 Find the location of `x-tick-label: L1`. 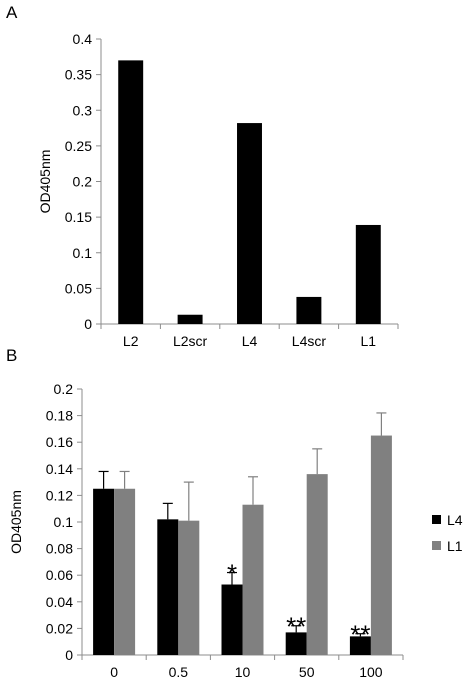

x-tick-label: L1 is located at coordinates (369, 341).